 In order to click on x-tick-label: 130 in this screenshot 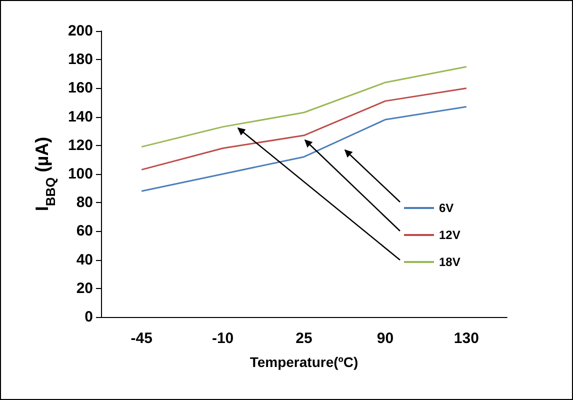, I will do `click(466, 338)`.